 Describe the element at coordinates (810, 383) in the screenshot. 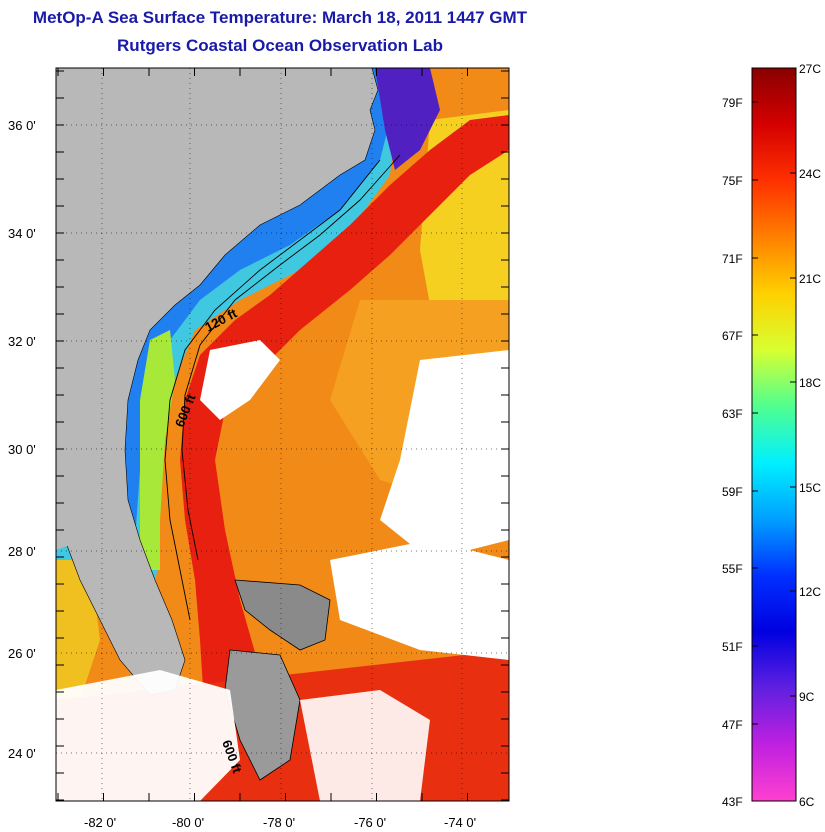

I see `colorbar-c-label: 18C` at that location.